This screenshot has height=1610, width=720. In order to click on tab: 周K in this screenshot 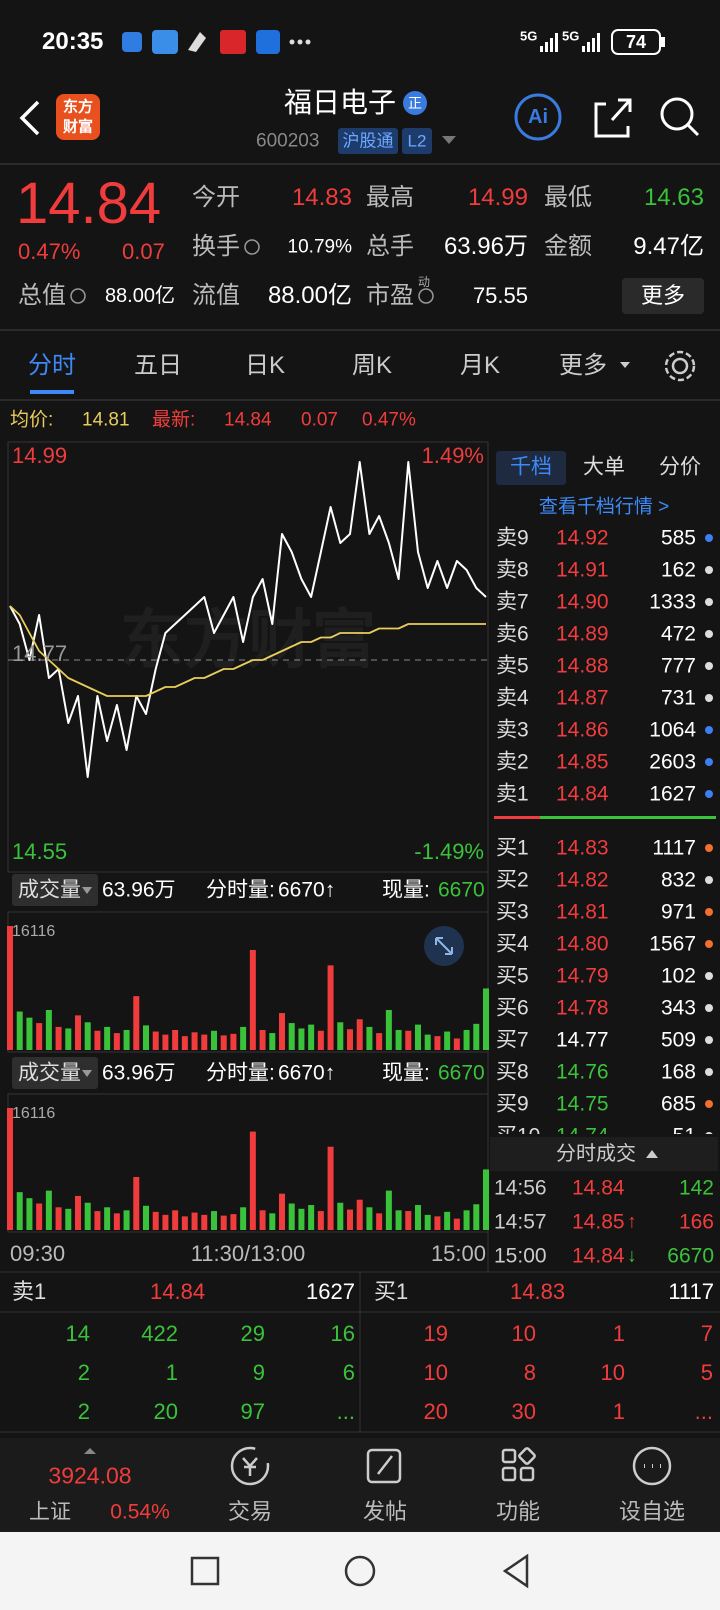, I will do `click(372, 365)`.